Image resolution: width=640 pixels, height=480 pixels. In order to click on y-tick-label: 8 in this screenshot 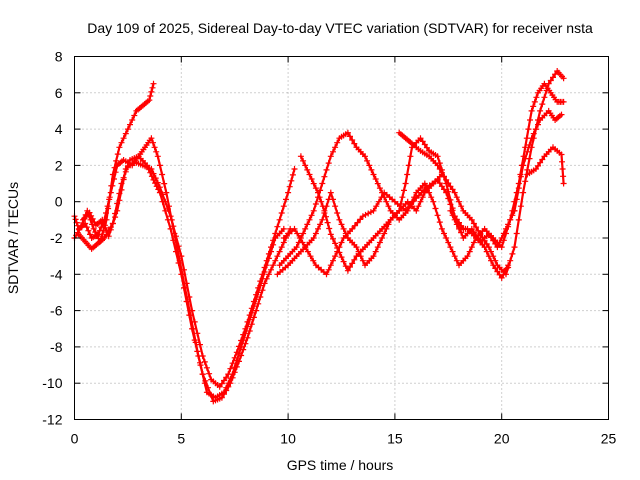, I will do `click(59, 57)`.